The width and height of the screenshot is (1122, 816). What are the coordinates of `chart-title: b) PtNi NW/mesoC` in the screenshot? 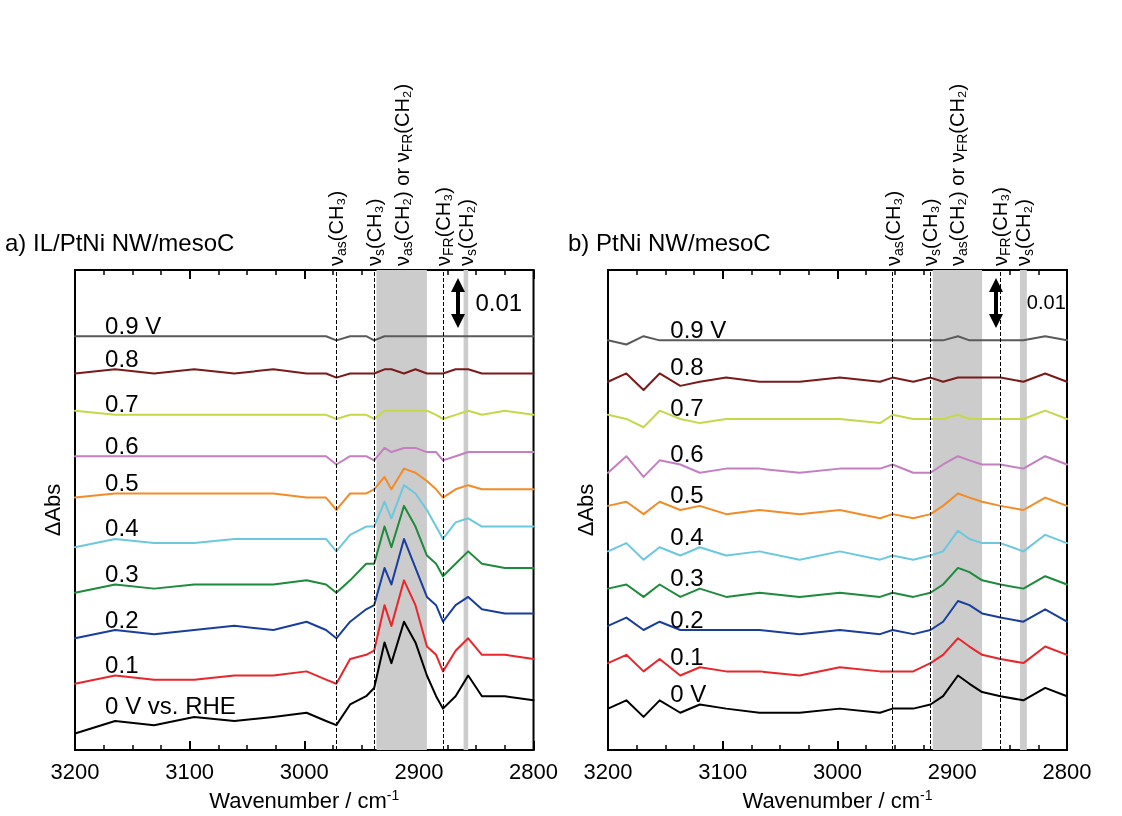 It's located at (669, 242).